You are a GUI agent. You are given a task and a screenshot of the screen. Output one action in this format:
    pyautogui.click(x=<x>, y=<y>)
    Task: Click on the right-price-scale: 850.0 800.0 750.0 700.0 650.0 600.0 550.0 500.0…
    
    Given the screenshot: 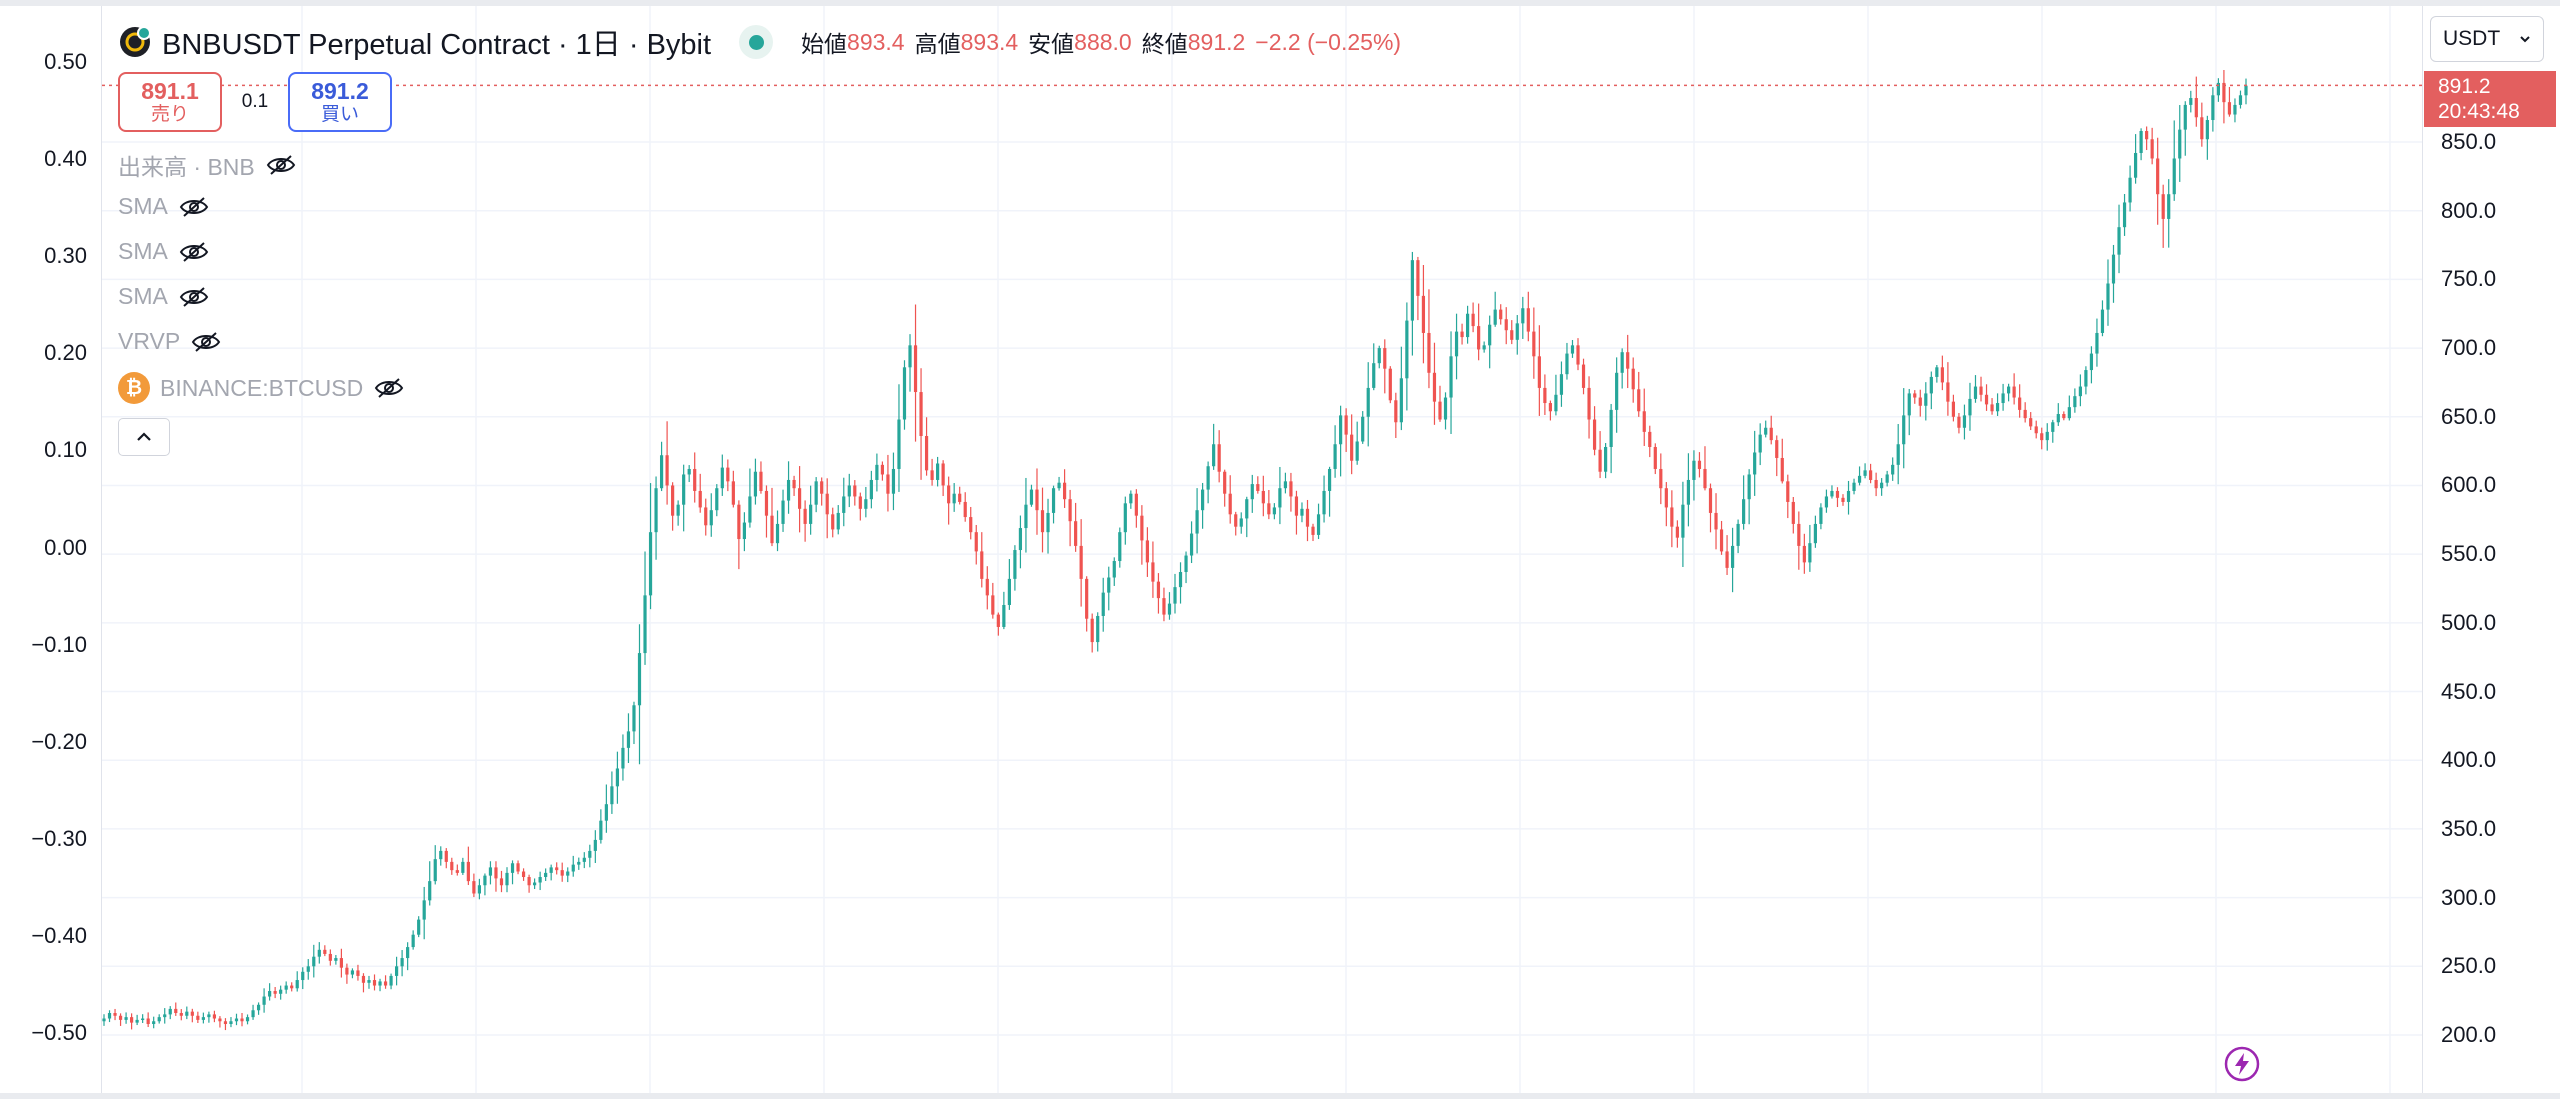 What is the action you would take?
    pyautogui.click(x=2491, y=549)
    